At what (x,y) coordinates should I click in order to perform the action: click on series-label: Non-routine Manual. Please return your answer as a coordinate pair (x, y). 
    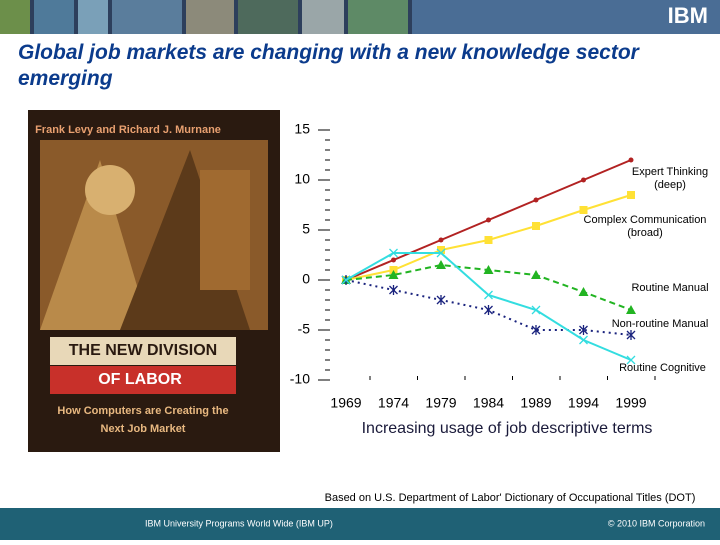
    Looking at the image, I should click on (660, 324).